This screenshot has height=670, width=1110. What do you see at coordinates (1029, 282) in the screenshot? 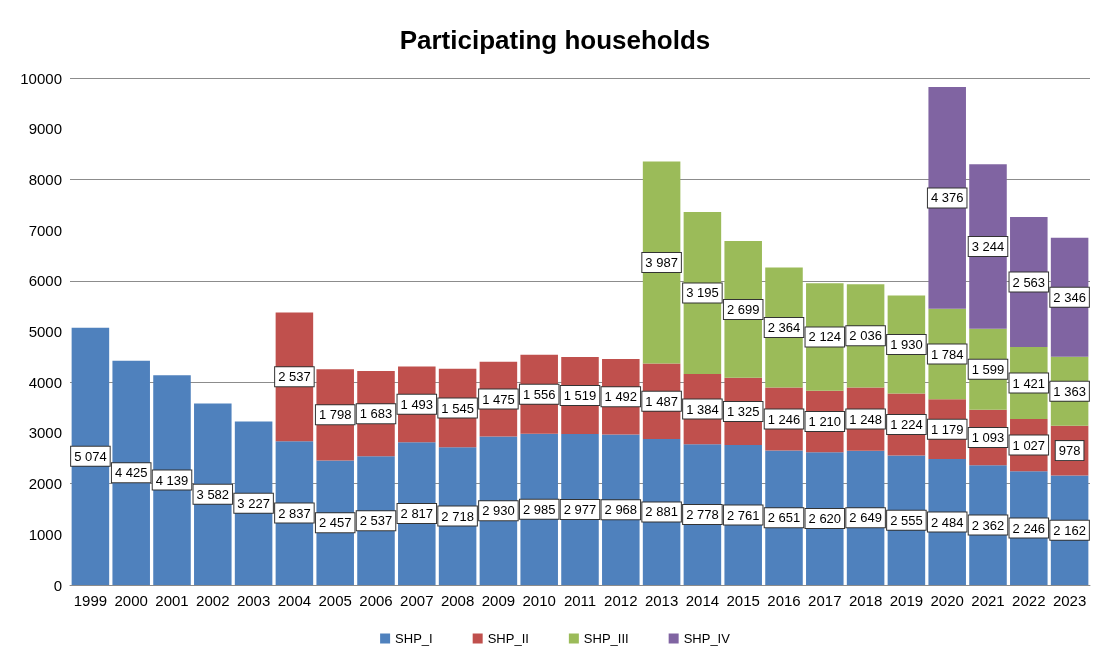
I see `data-label: 2 563` at bounding box center [1029, 282].